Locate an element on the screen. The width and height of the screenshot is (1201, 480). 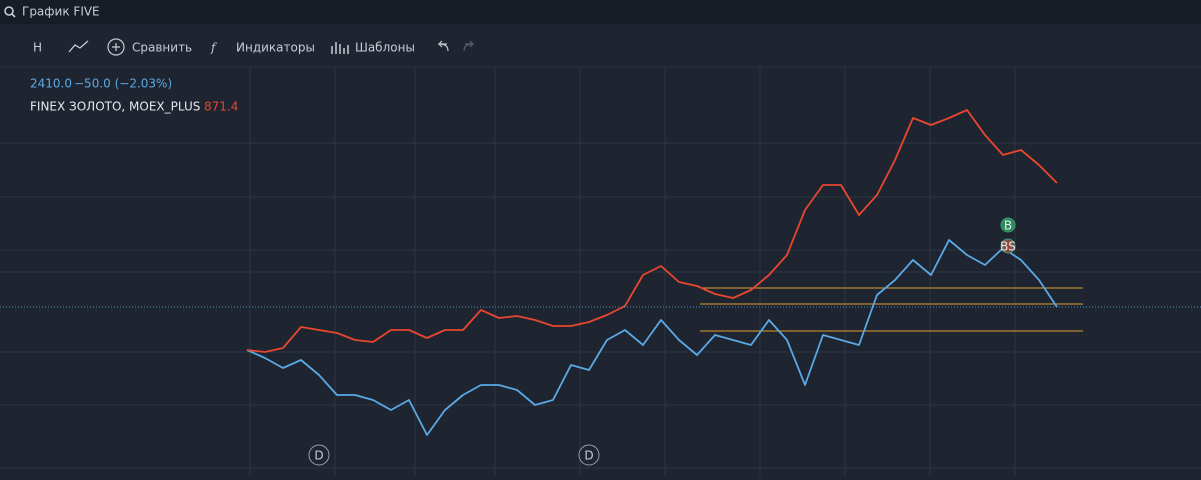
indicators-icon: f is located at coordinates (214, 48).